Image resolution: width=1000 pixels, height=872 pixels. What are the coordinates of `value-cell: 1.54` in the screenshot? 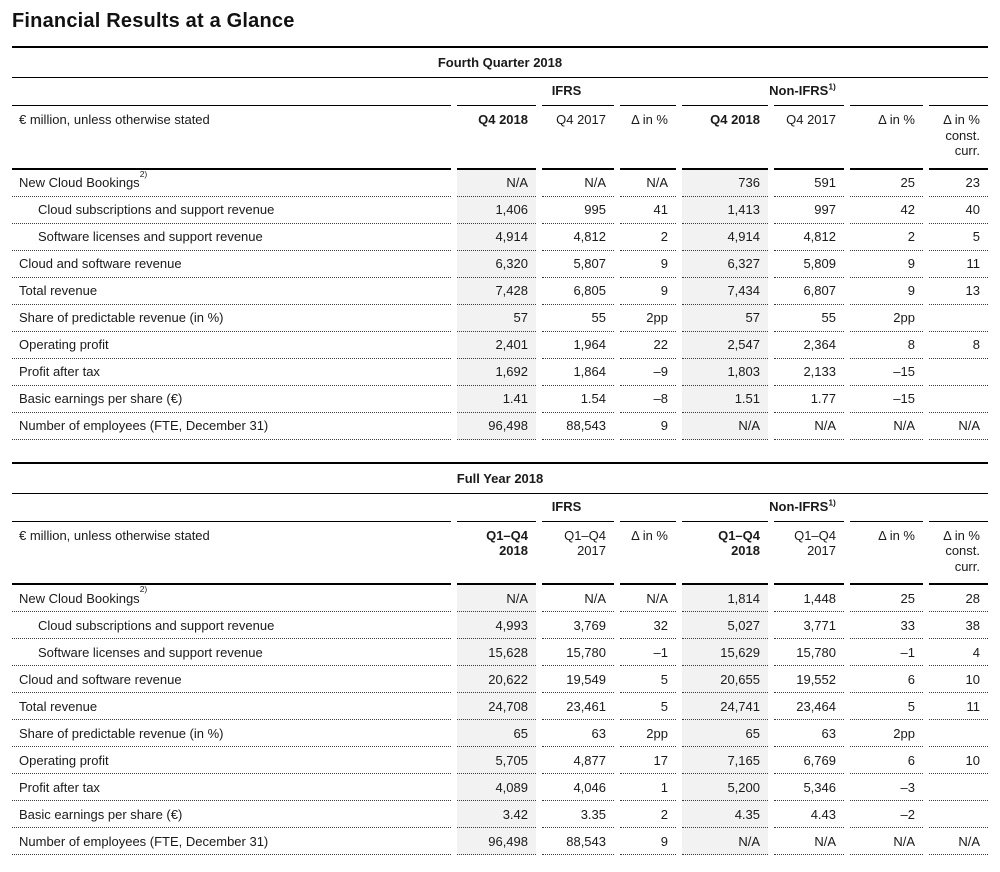 It's located at (578, 399).